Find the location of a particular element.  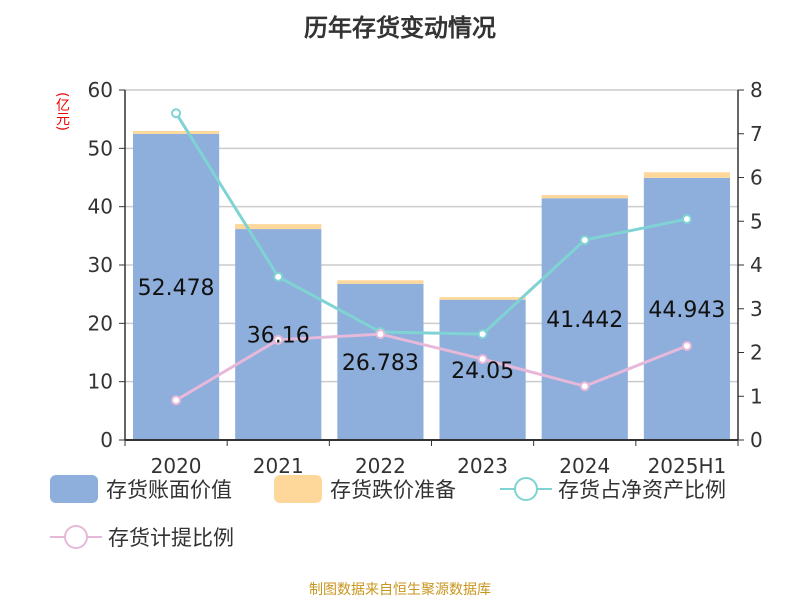

legend-item-reserve: 存货跌价准备 is located at coordinates (365, 489).